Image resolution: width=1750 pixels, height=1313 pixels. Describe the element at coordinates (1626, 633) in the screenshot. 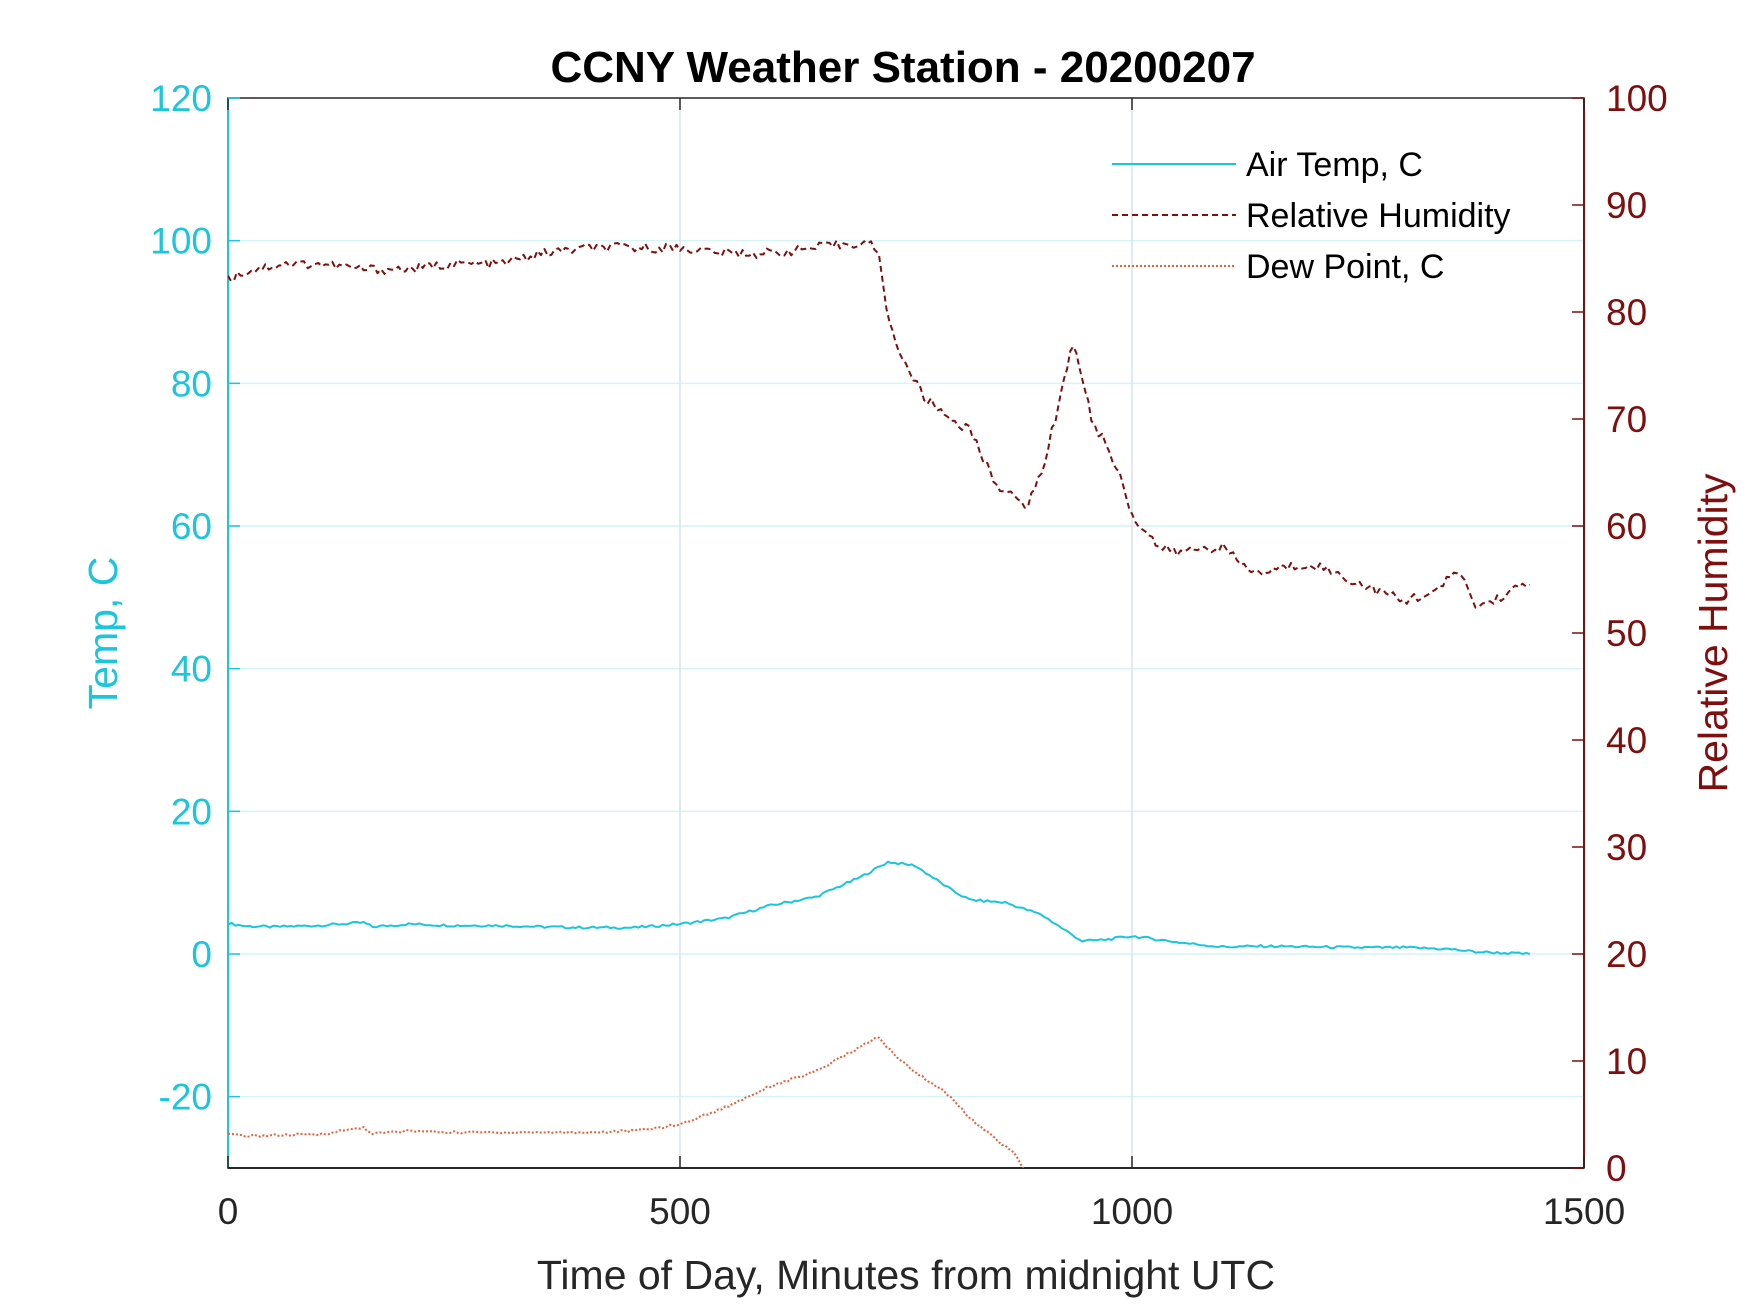

I see `y-right-tick-label: 50` at that location.